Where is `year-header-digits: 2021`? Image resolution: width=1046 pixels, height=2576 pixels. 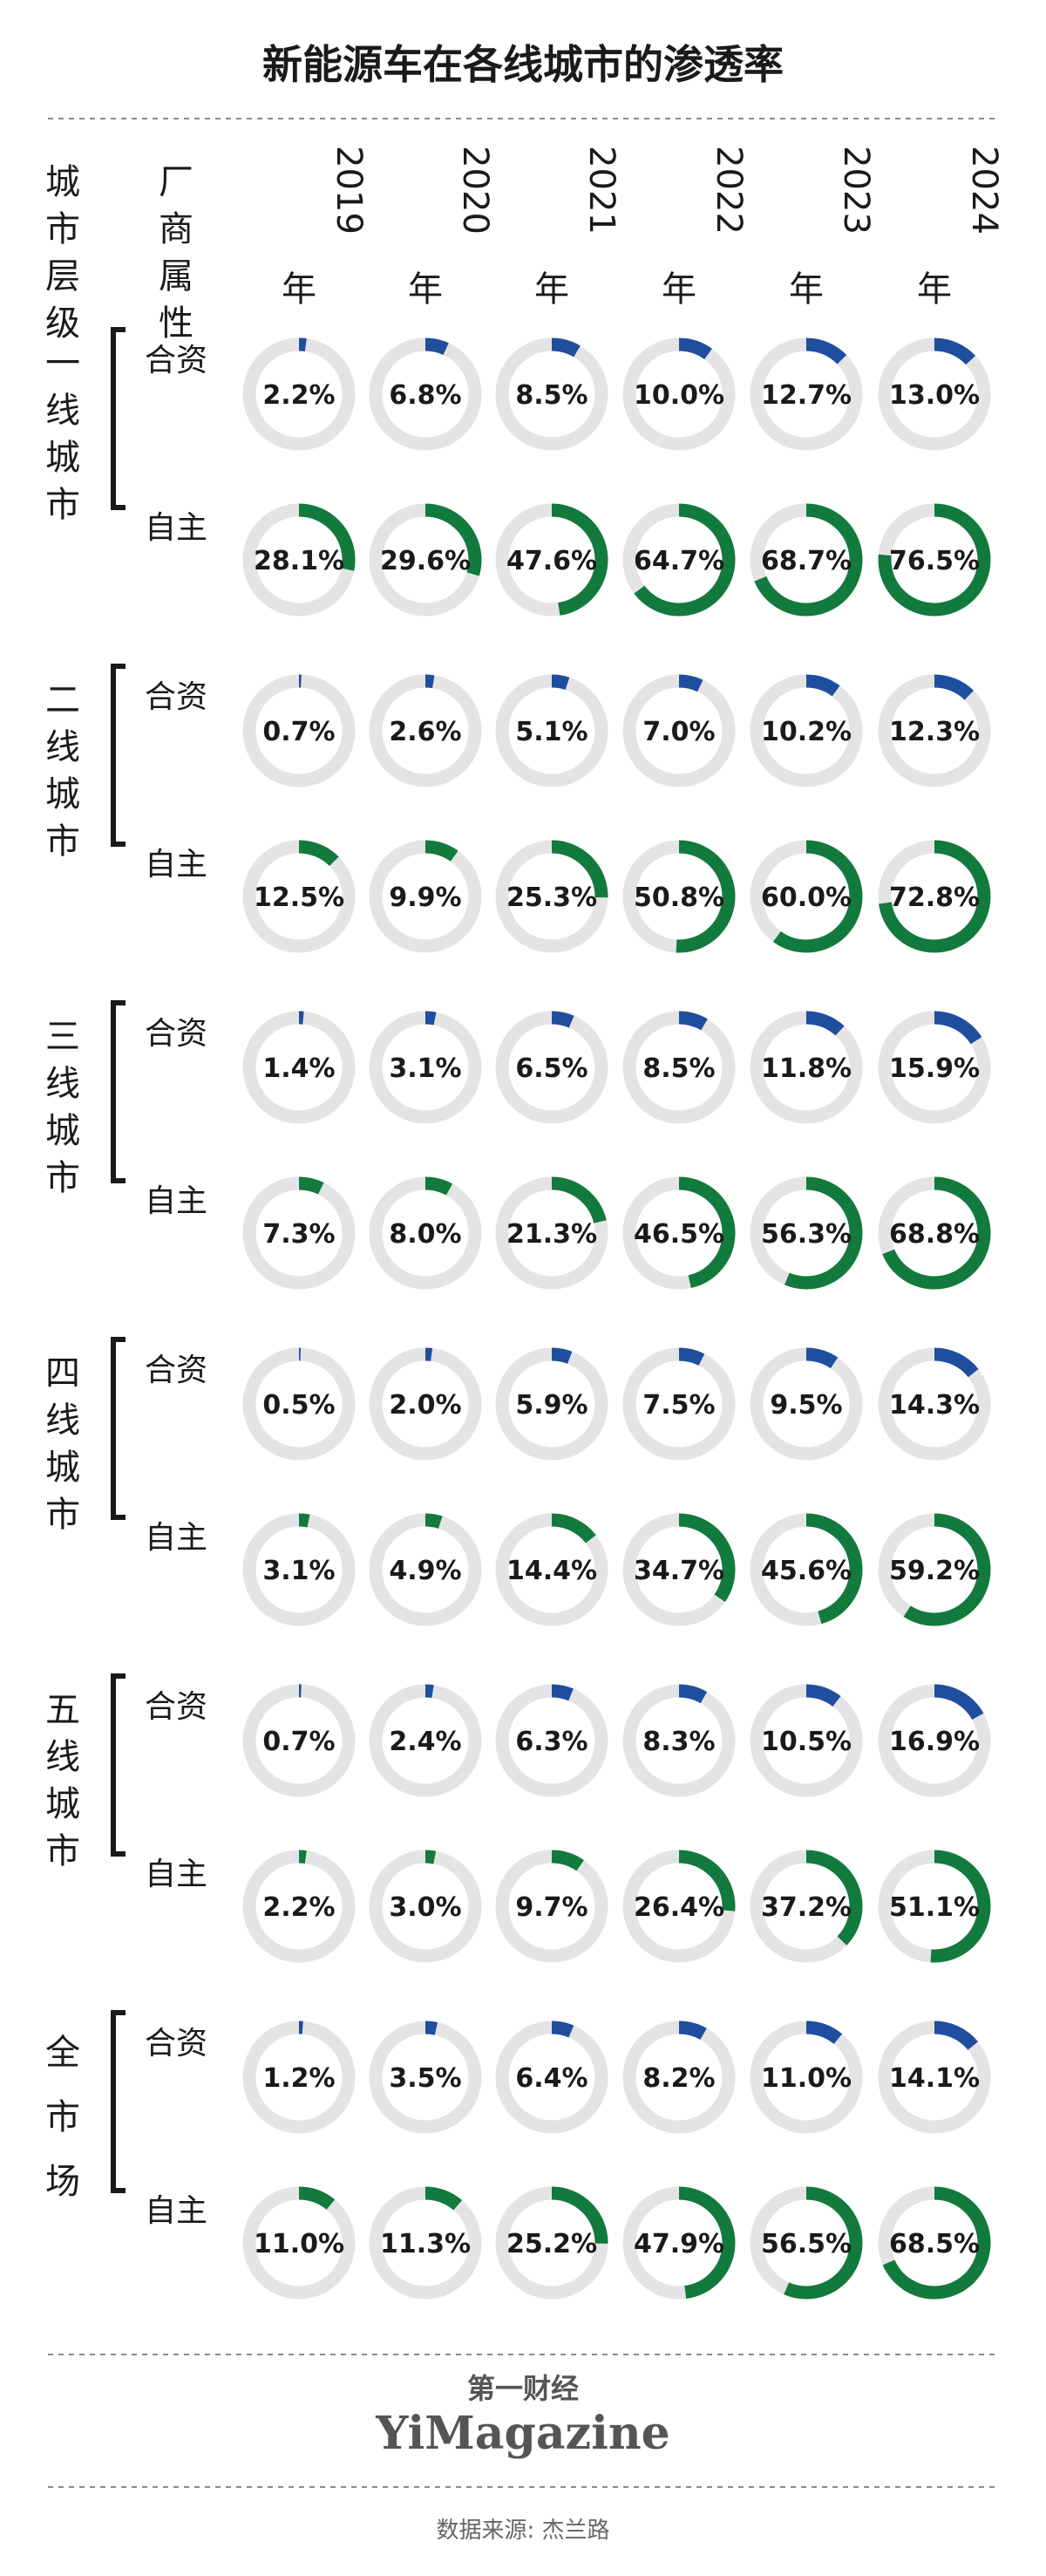
year-header-digits: 2021 is located at coordinates (601, 190).